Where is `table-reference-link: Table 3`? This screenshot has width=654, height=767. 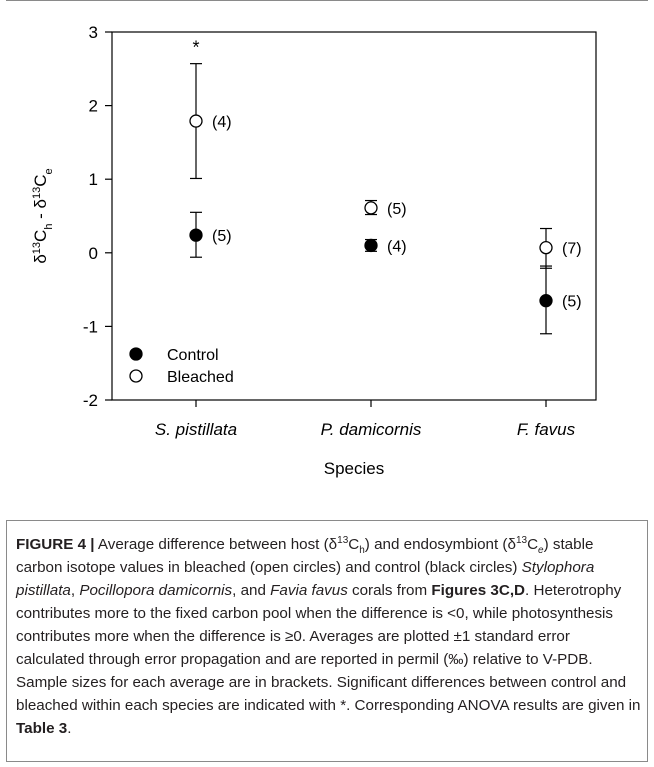
table-reference-link: Table 3 is located at coordinates (42, 728).